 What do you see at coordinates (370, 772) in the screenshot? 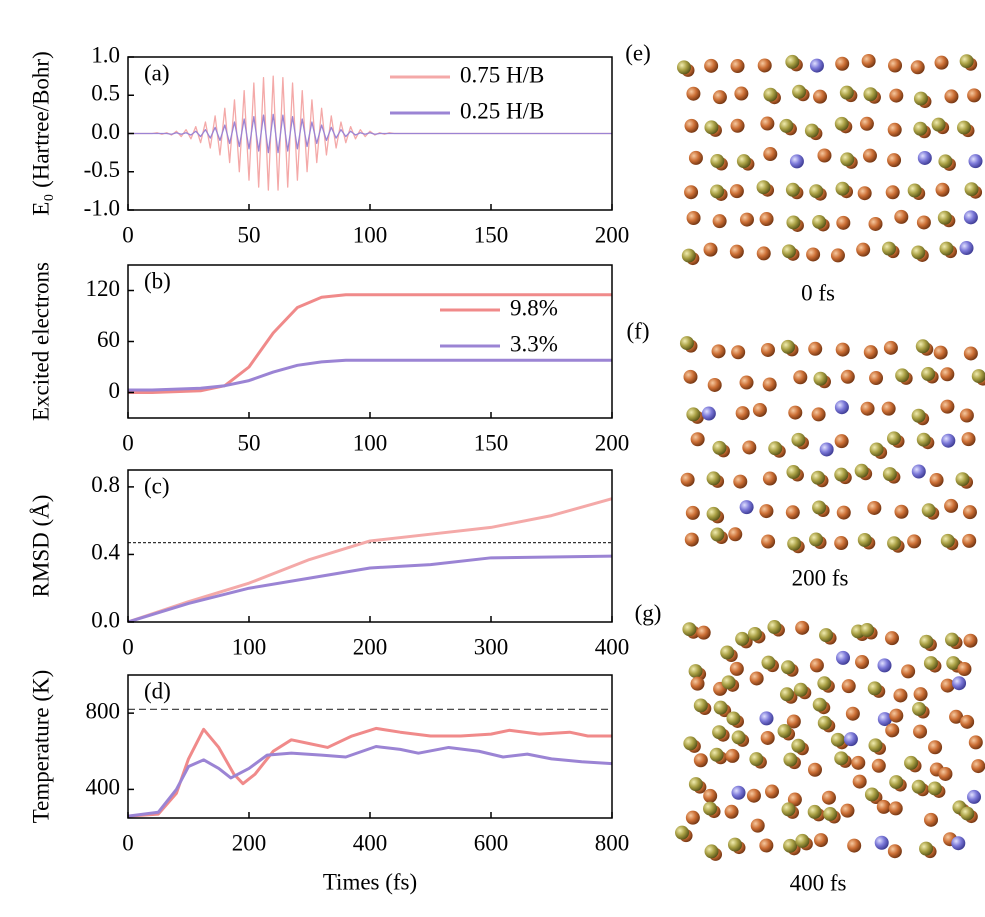
I see `data-line` at bounding box center [370, 772].